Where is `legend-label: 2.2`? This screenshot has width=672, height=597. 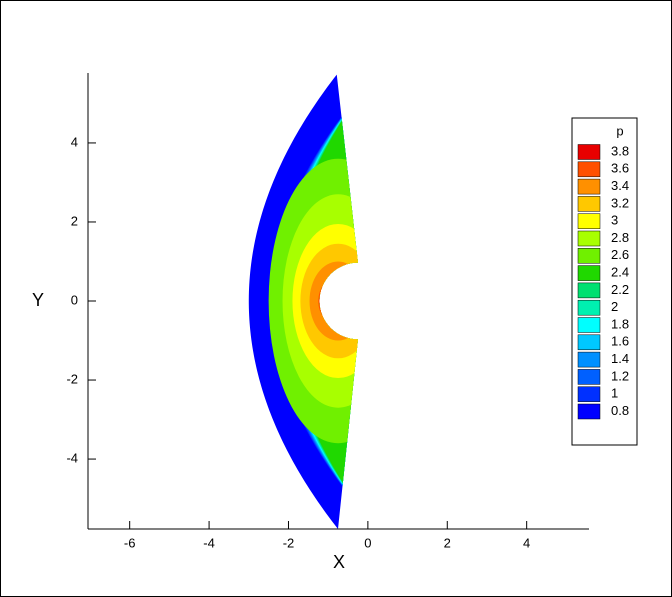
legend-label: 2.2 is located at coordinates (620, 289).